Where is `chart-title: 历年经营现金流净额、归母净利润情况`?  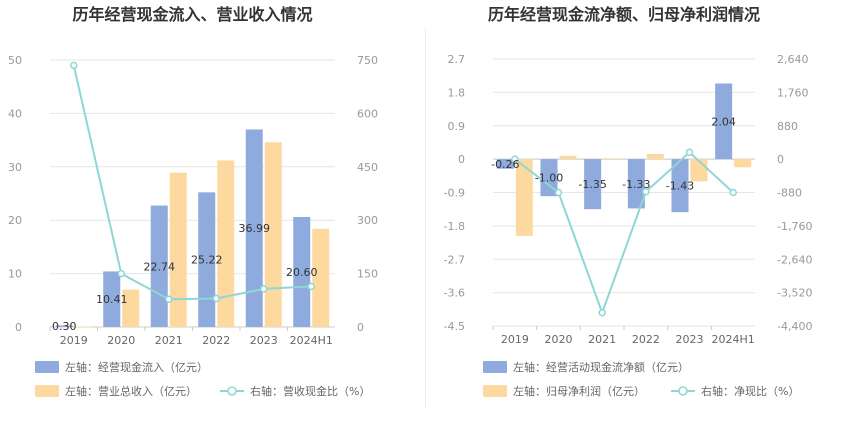 chart-title: 历年经营现金流净额、归母净利润情况 is located at coordinates (624, 14).